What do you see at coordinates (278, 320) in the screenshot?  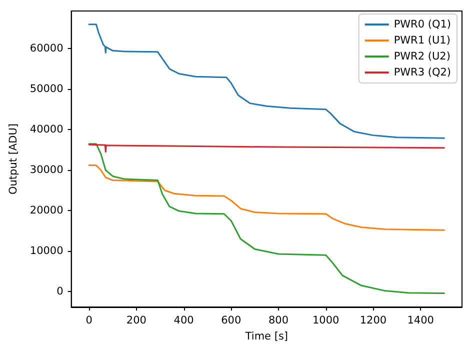 I see `x-tick-label: 800` at bounding box center [278, 320].